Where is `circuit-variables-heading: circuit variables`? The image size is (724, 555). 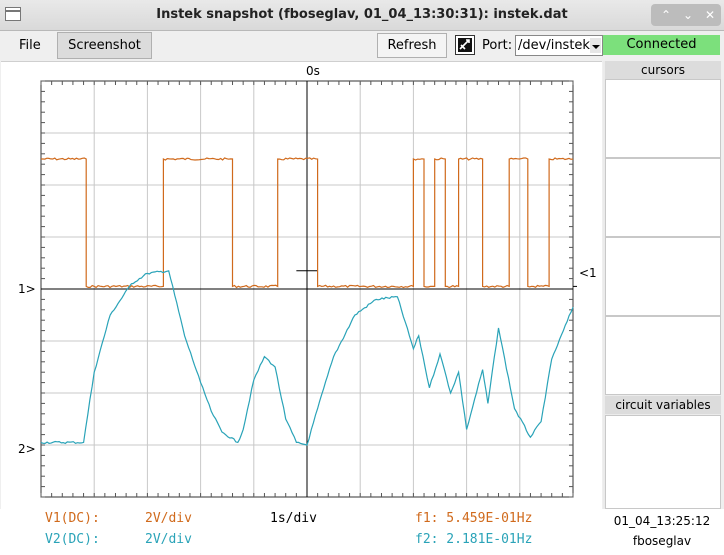
circuit-variables-heading: circuit variables is located at coordinates (663, 405).